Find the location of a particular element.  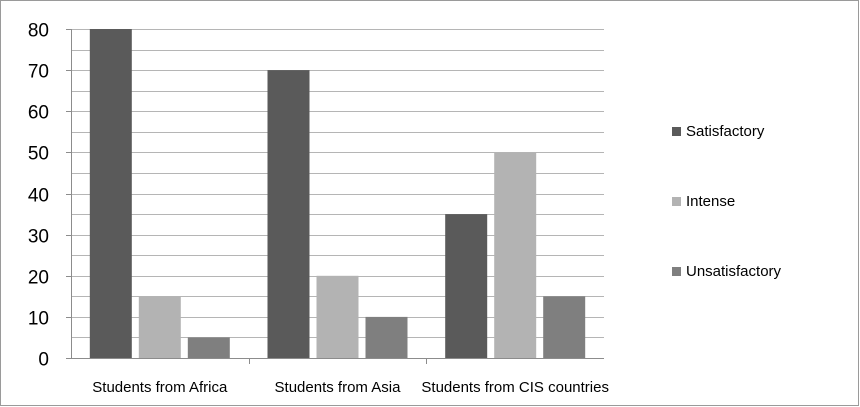

y-tick-label: 30 is located at coordinates (38, 237).